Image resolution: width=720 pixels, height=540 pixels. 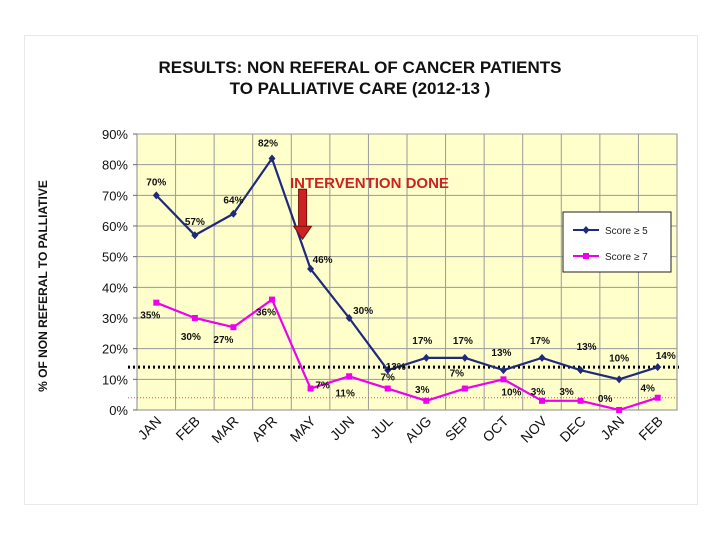 I want to click on y-tick-label: 0%, so click(x=118, y=410).